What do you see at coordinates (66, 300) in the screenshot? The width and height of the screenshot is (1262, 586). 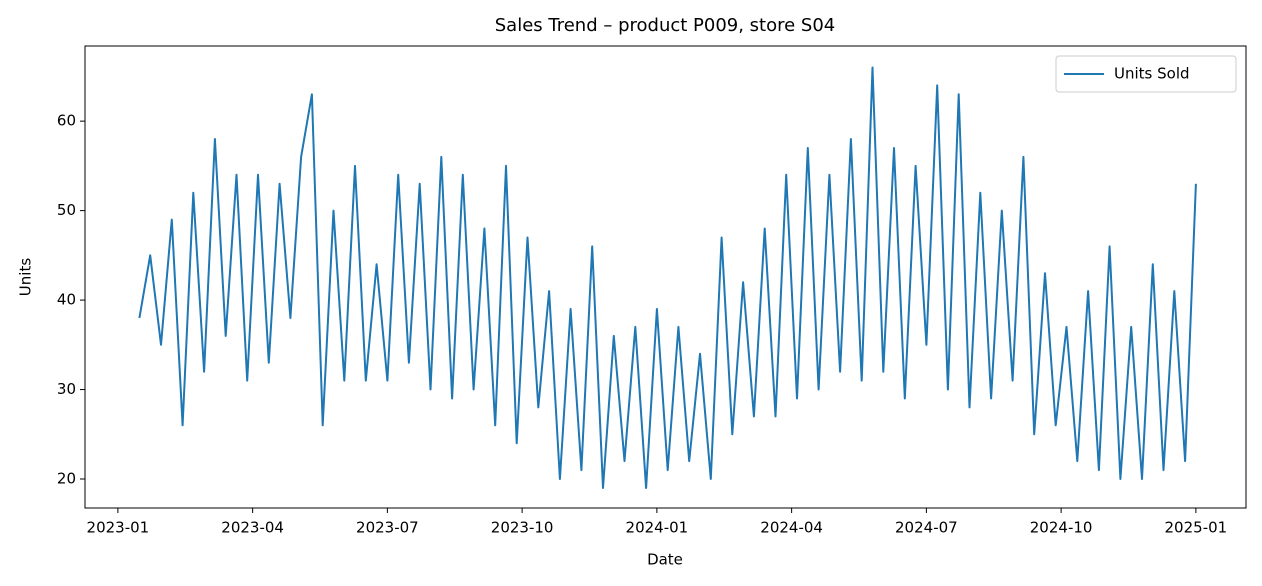 I see `y-tick-label: 40` at bounding box center [66, 300].